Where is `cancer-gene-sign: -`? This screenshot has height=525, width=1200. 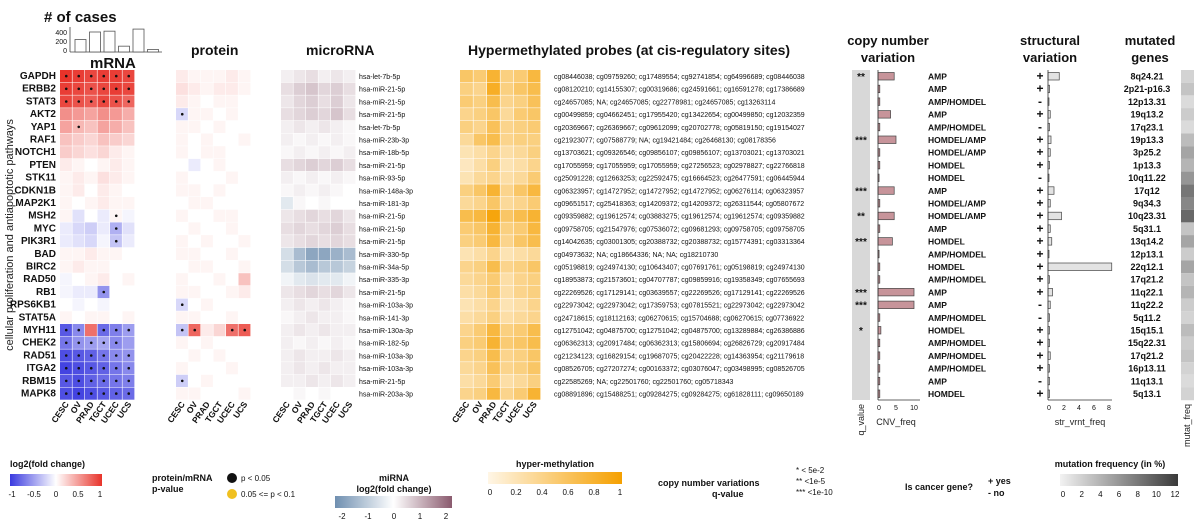 cancer-gene-sign: - is located at coordinates (1040, 101).